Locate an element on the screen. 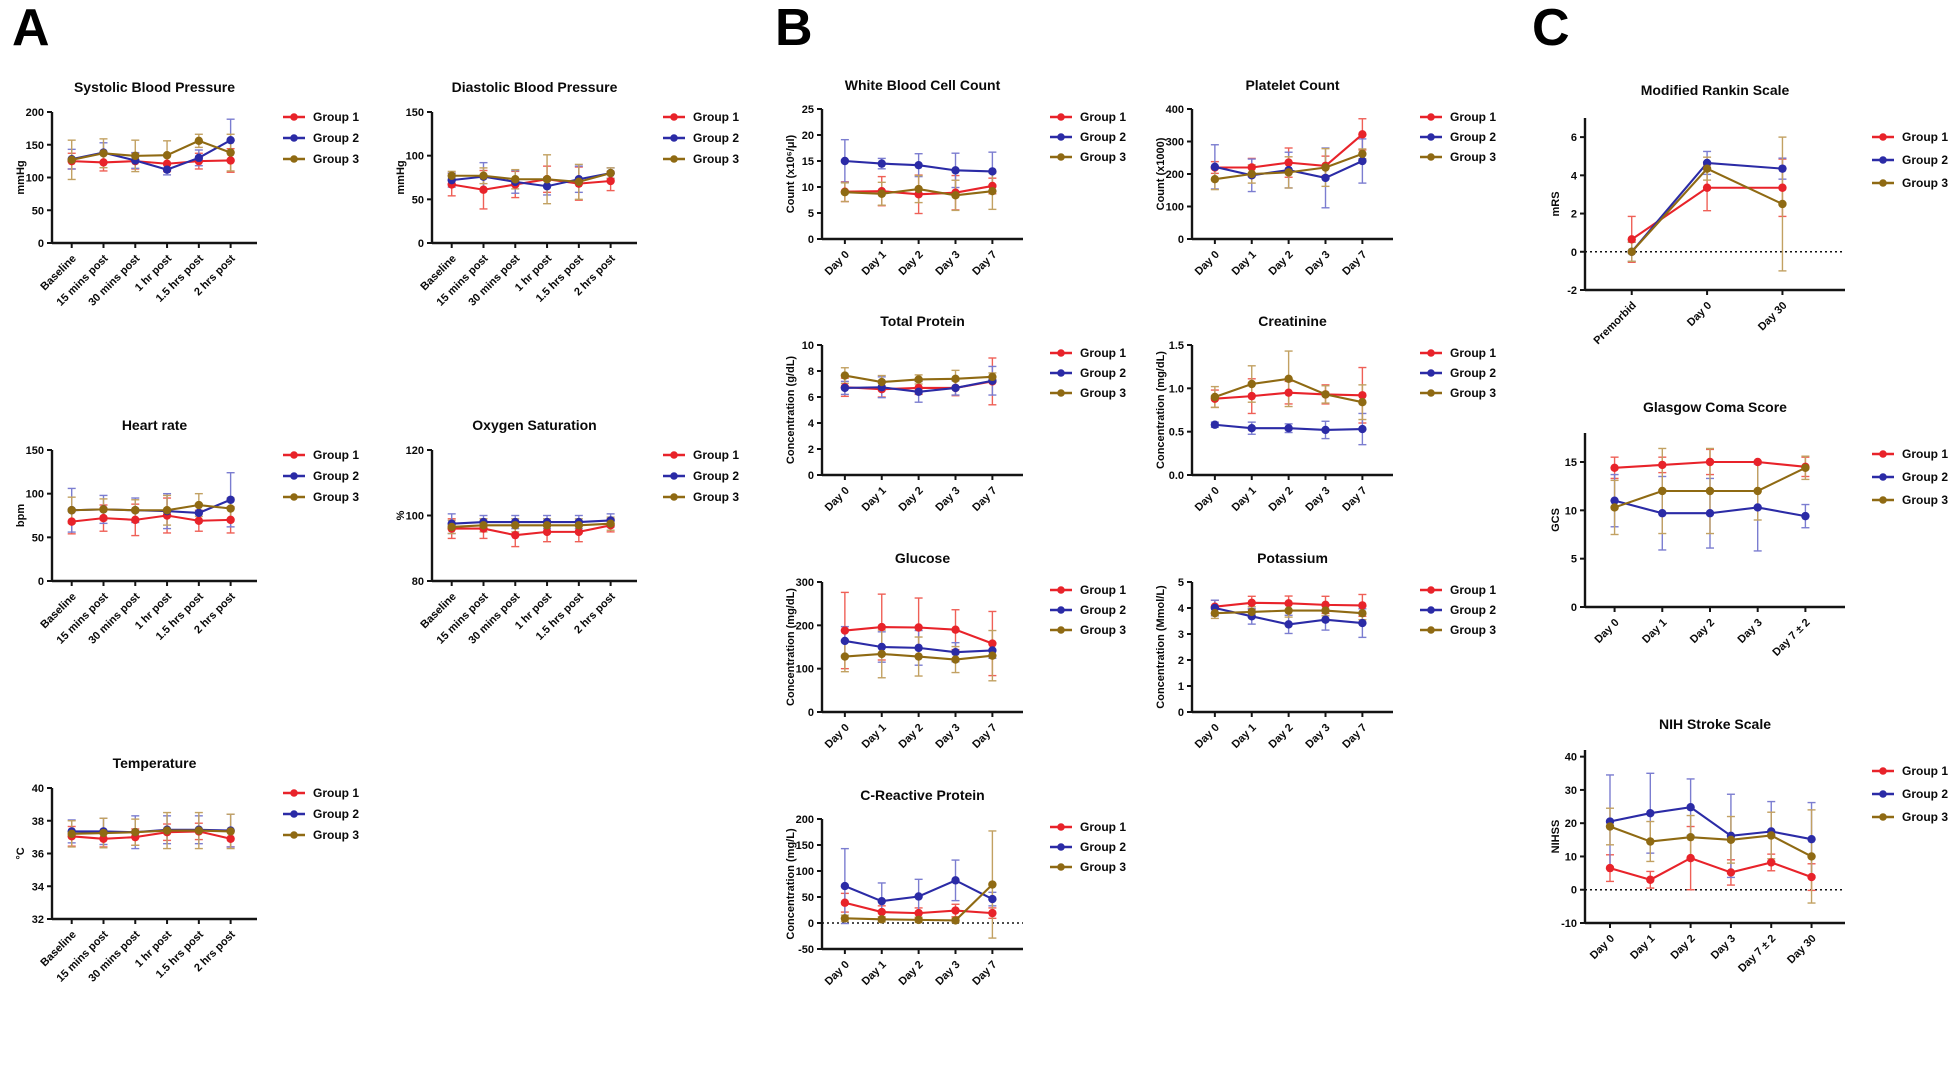 Image resolution: width=1960 pixels, height=1086 pixels. y-tick-label: 1.0 is located at coordinates (1176, 389).